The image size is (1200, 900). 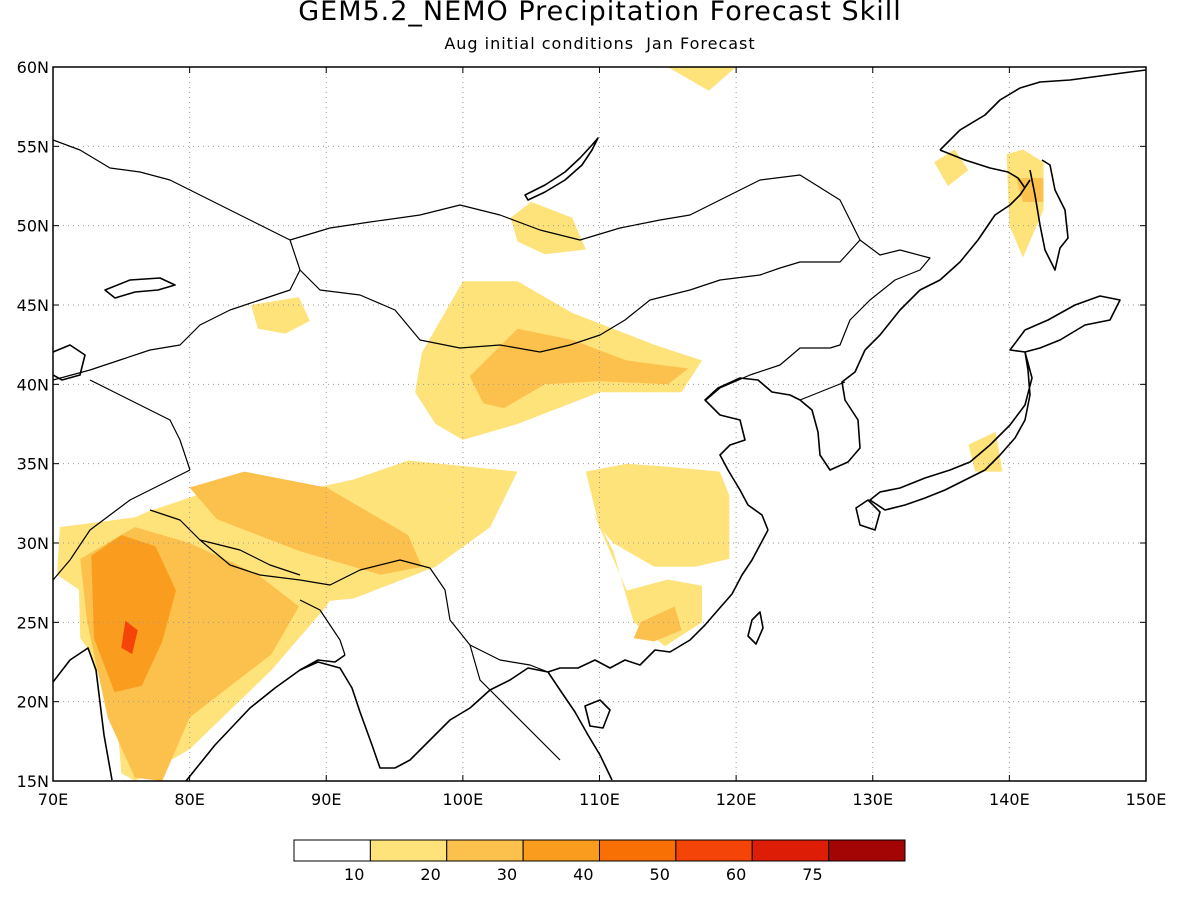 What do you see at coordinates (736, 799) in the screenshot?
I see `lon-tick-label: 120E` at bounding box center [736, 799].